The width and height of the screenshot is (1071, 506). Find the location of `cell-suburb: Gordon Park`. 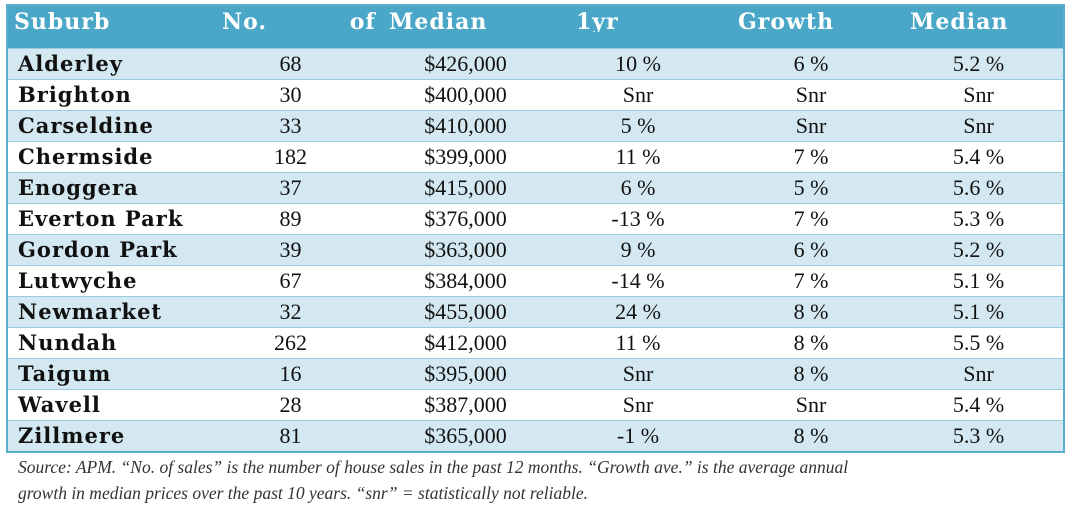

cell-suburb: Gordon Park is located at coordinates (103, 250).